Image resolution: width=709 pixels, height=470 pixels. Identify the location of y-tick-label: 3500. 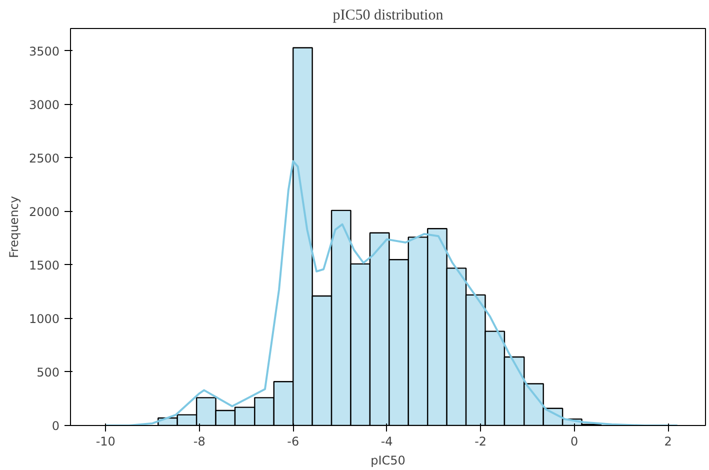
(44, 51).